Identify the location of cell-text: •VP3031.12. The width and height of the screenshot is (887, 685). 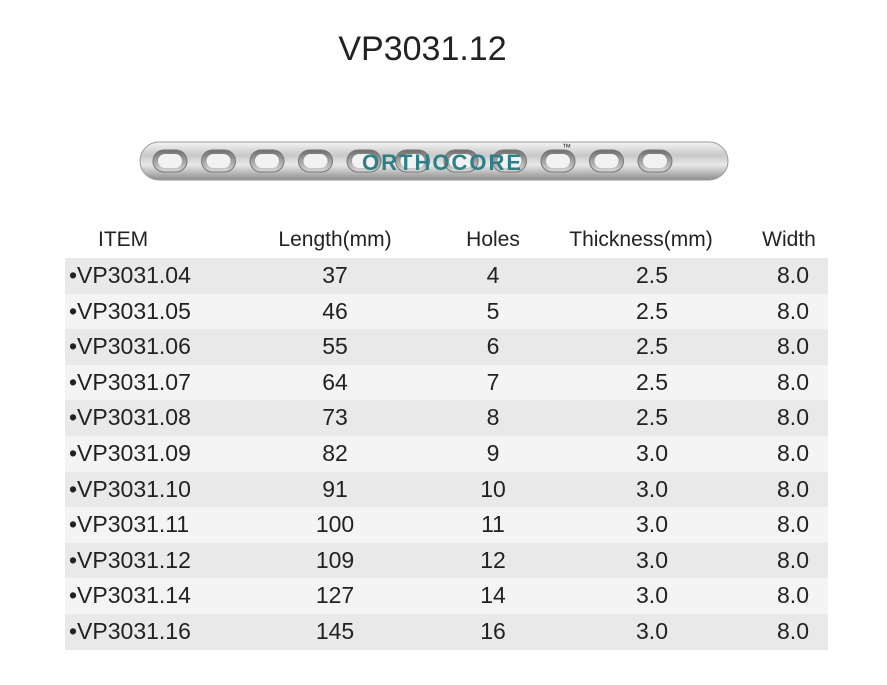
(130, 559).